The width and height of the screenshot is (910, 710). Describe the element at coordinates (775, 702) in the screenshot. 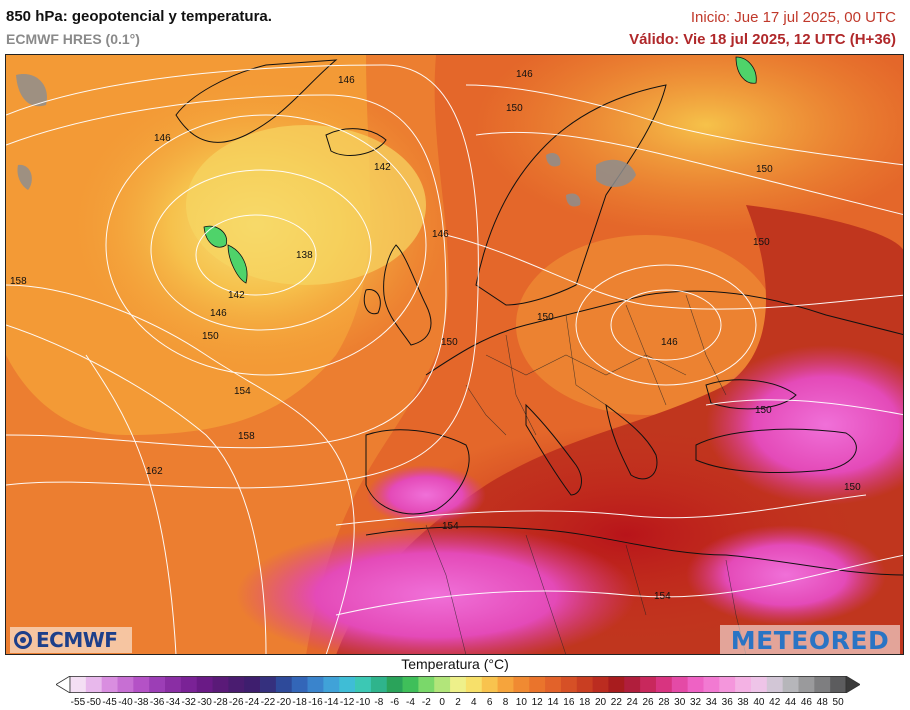

I see `colorbar-tick-label: 42` at that location.